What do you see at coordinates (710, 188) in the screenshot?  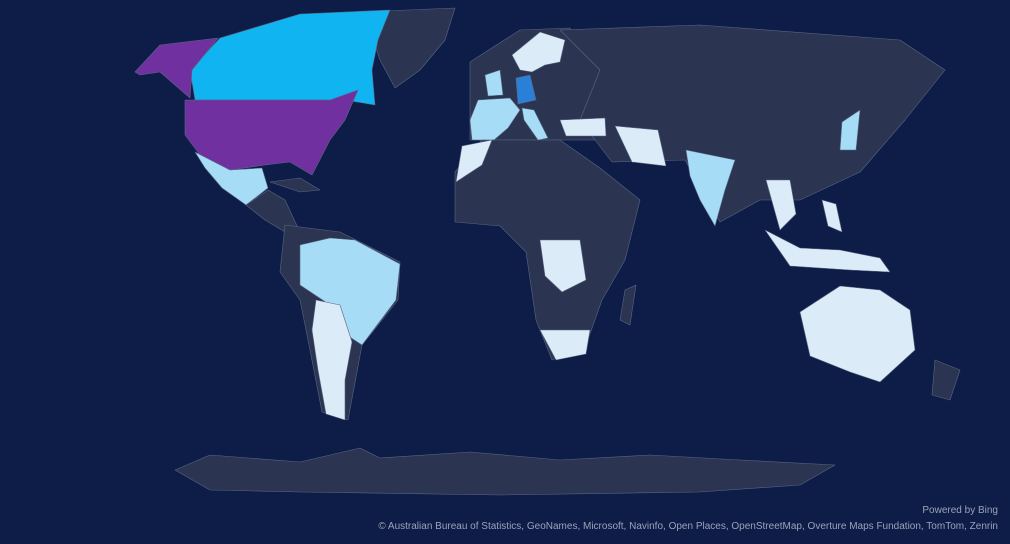 I see `india` at bounding box center [710, 188].